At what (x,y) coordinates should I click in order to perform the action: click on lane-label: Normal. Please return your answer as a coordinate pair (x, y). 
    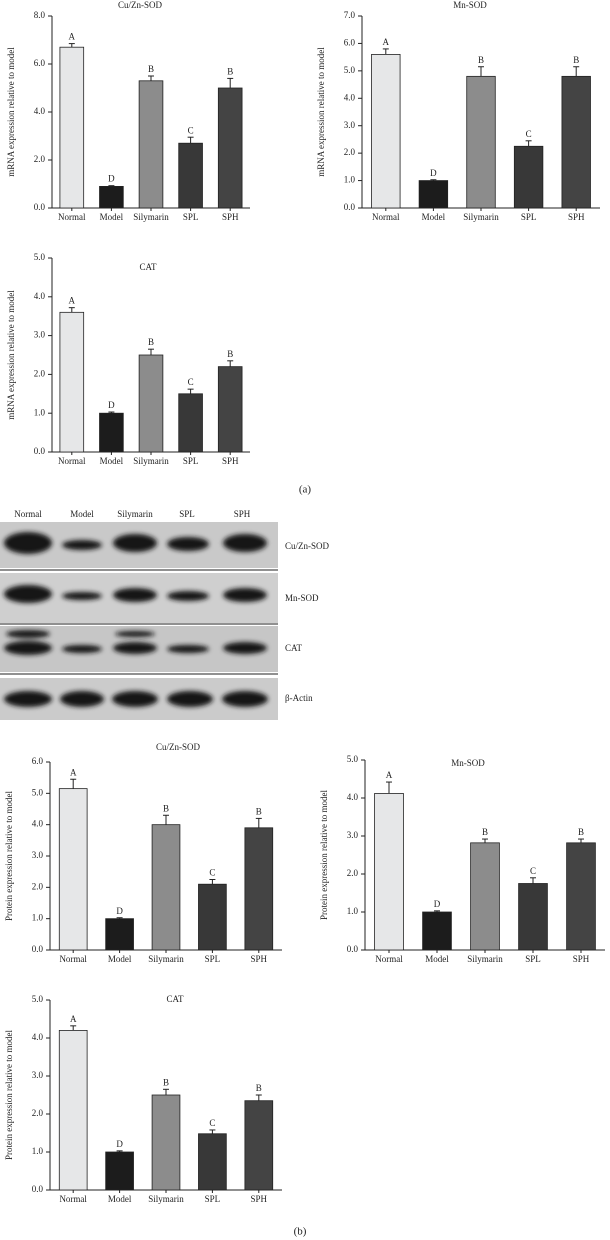
    Looking at the image, I should click on (28, 514).